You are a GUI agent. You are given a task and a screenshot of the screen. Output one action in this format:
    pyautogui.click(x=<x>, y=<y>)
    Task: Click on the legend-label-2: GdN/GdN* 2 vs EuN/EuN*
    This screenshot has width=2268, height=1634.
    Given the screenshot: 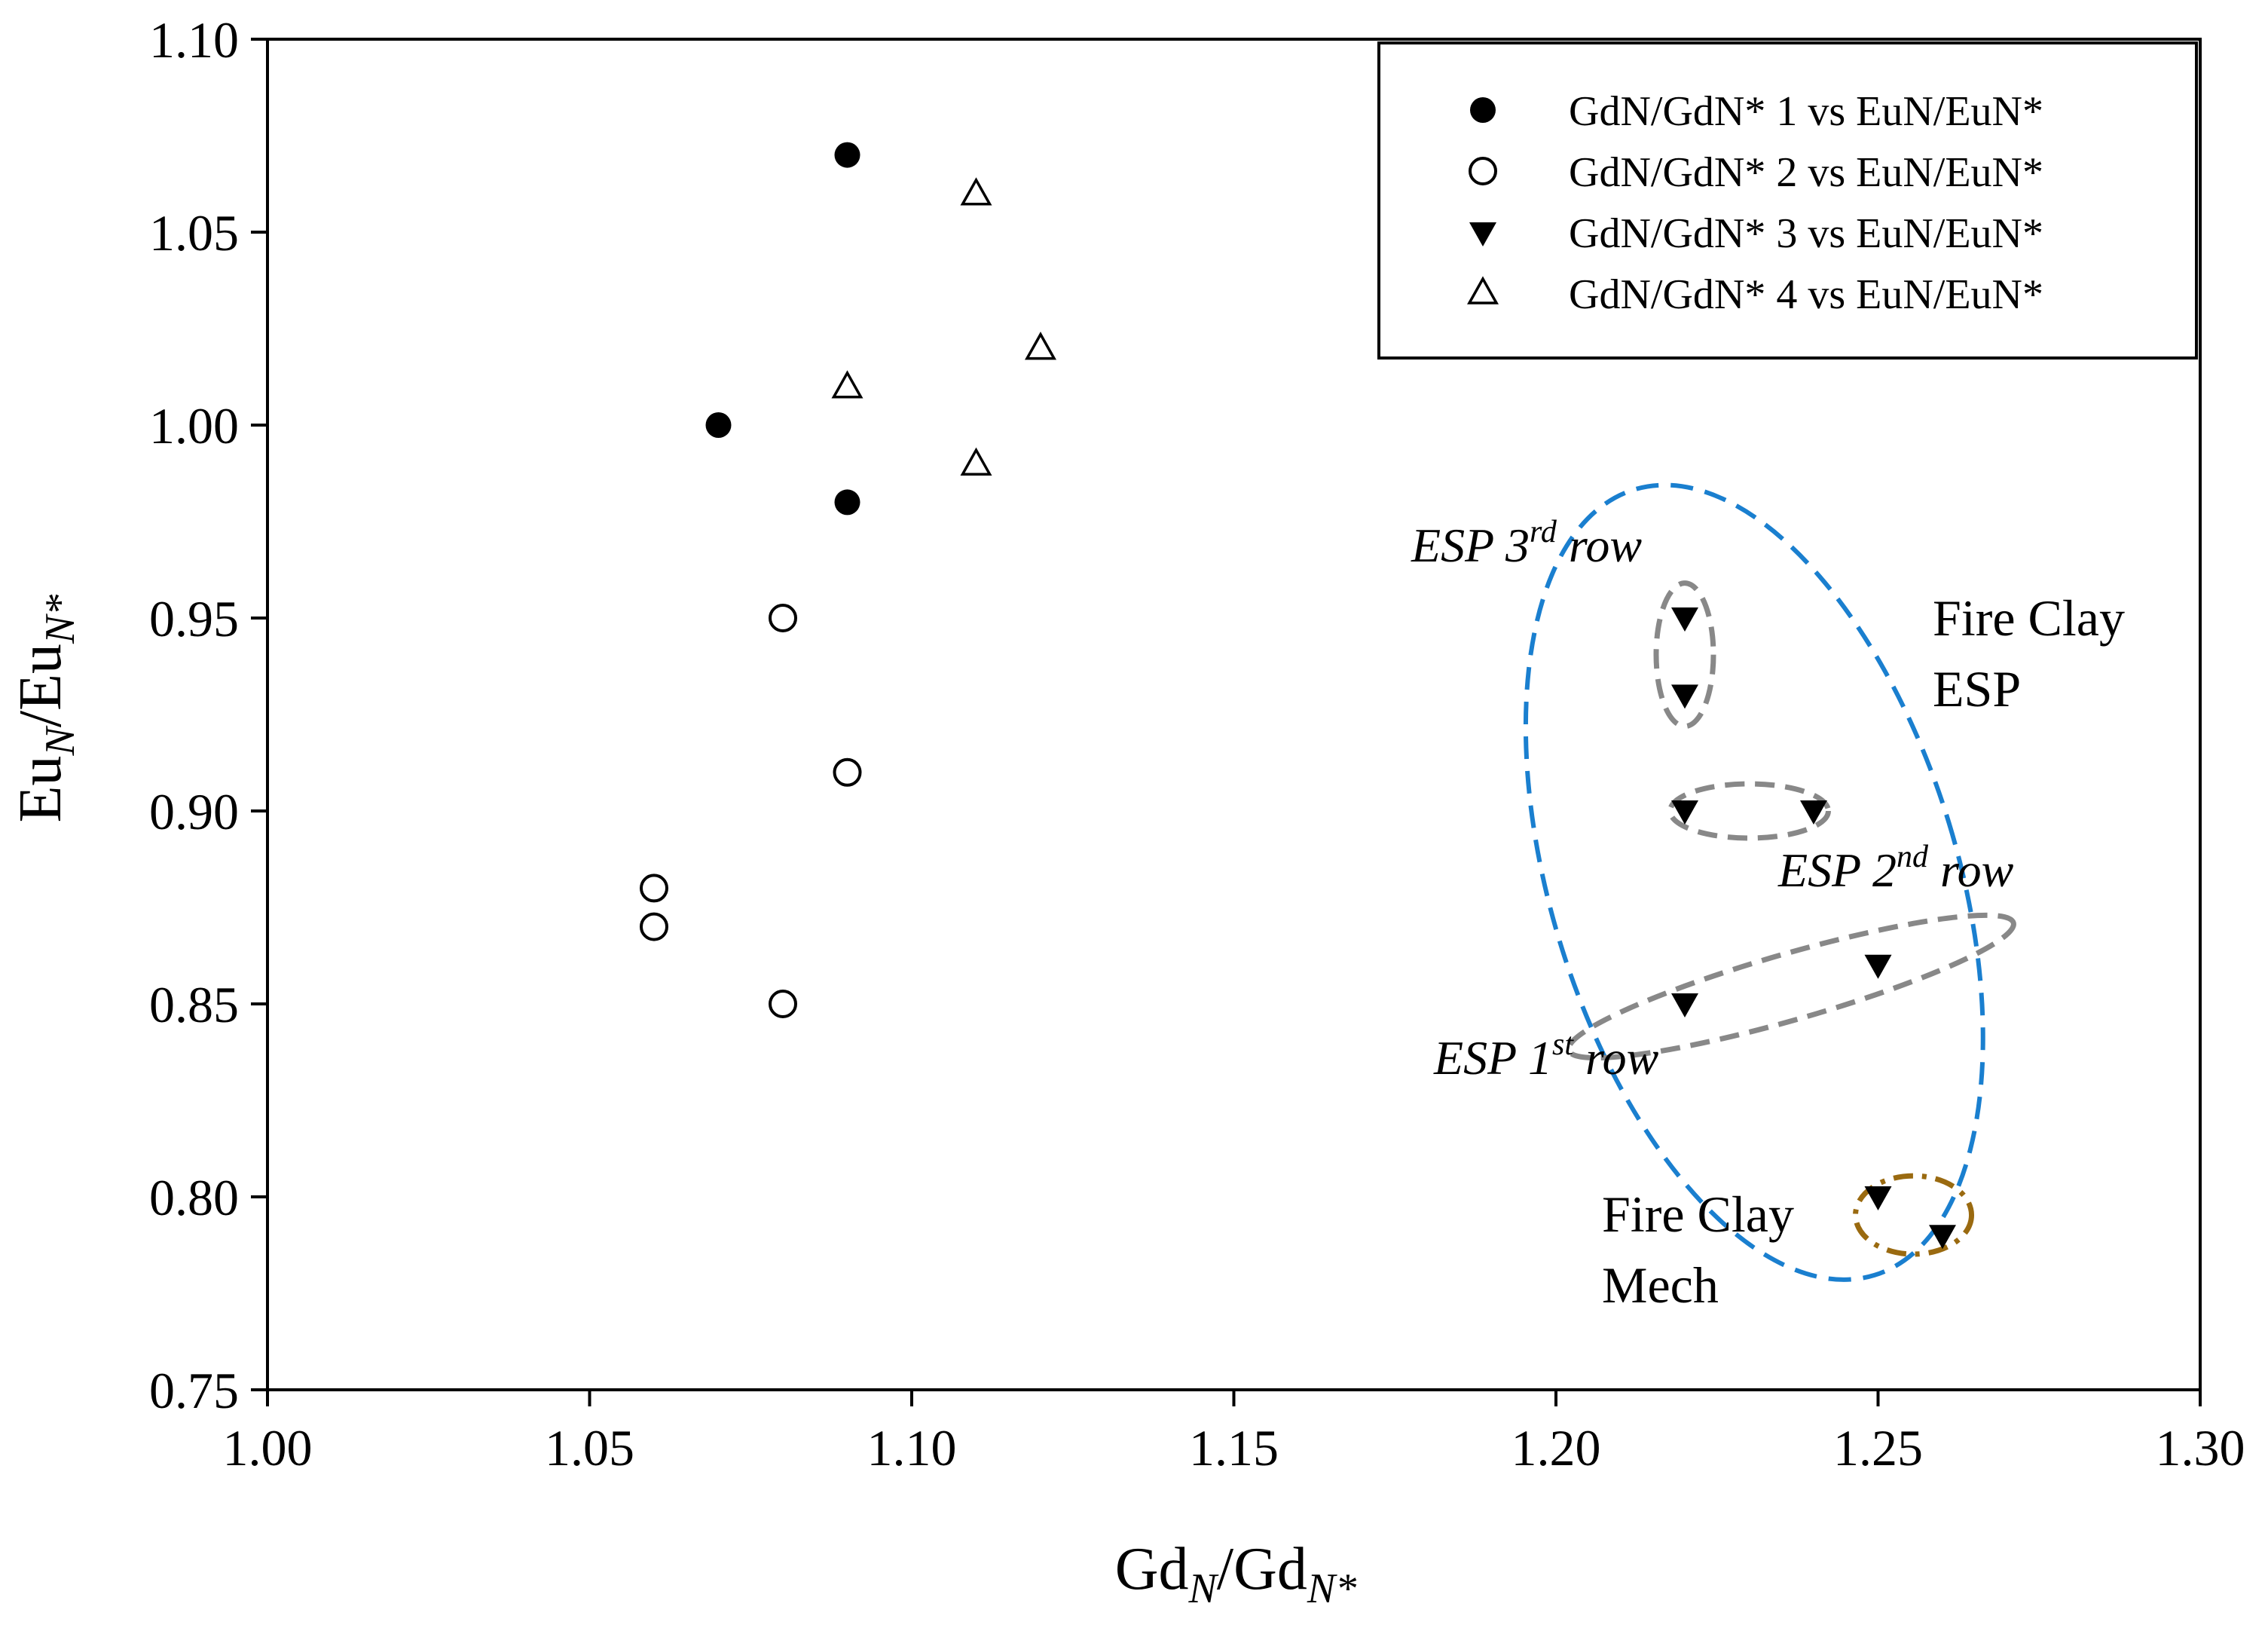 What is the action you would take?
    pyautogui.click(x=1806, y=172)
    